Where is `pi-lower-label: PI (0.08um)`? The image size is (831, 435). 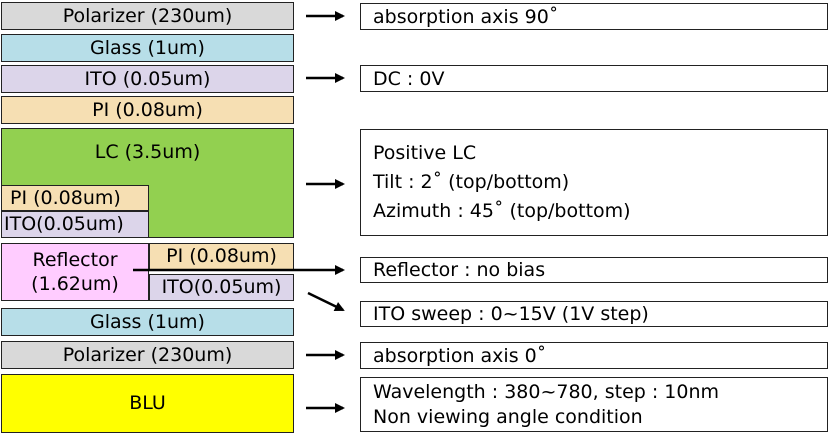
pi-lower-label: PI (0.08um) is located at coordinates (221, 256).